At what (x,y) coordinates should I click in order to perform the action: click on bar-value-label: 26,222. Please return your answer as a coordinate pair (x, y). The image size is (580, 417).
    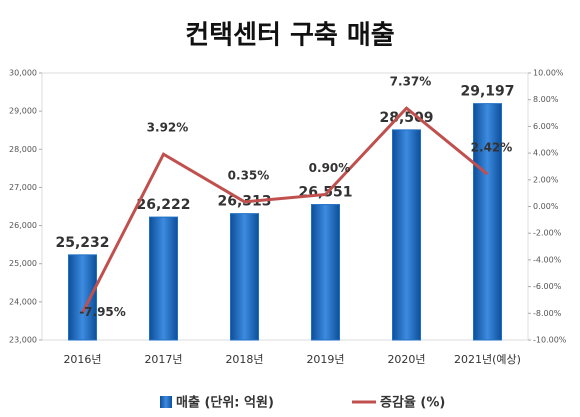
    Looking at the image, I should click on (163, 205).